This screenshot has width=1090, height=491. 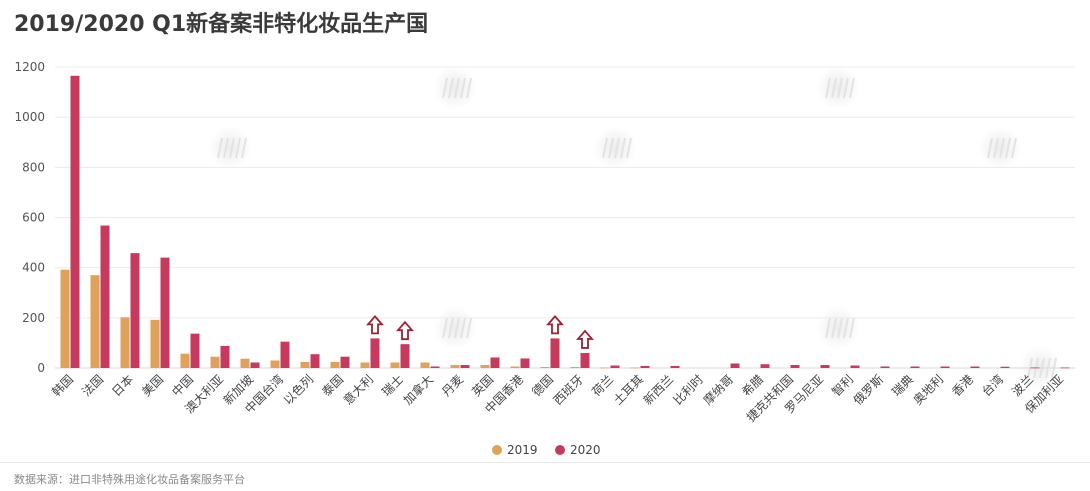 I want to click on bar-2020-瑞士, so click(x=405, y=356).